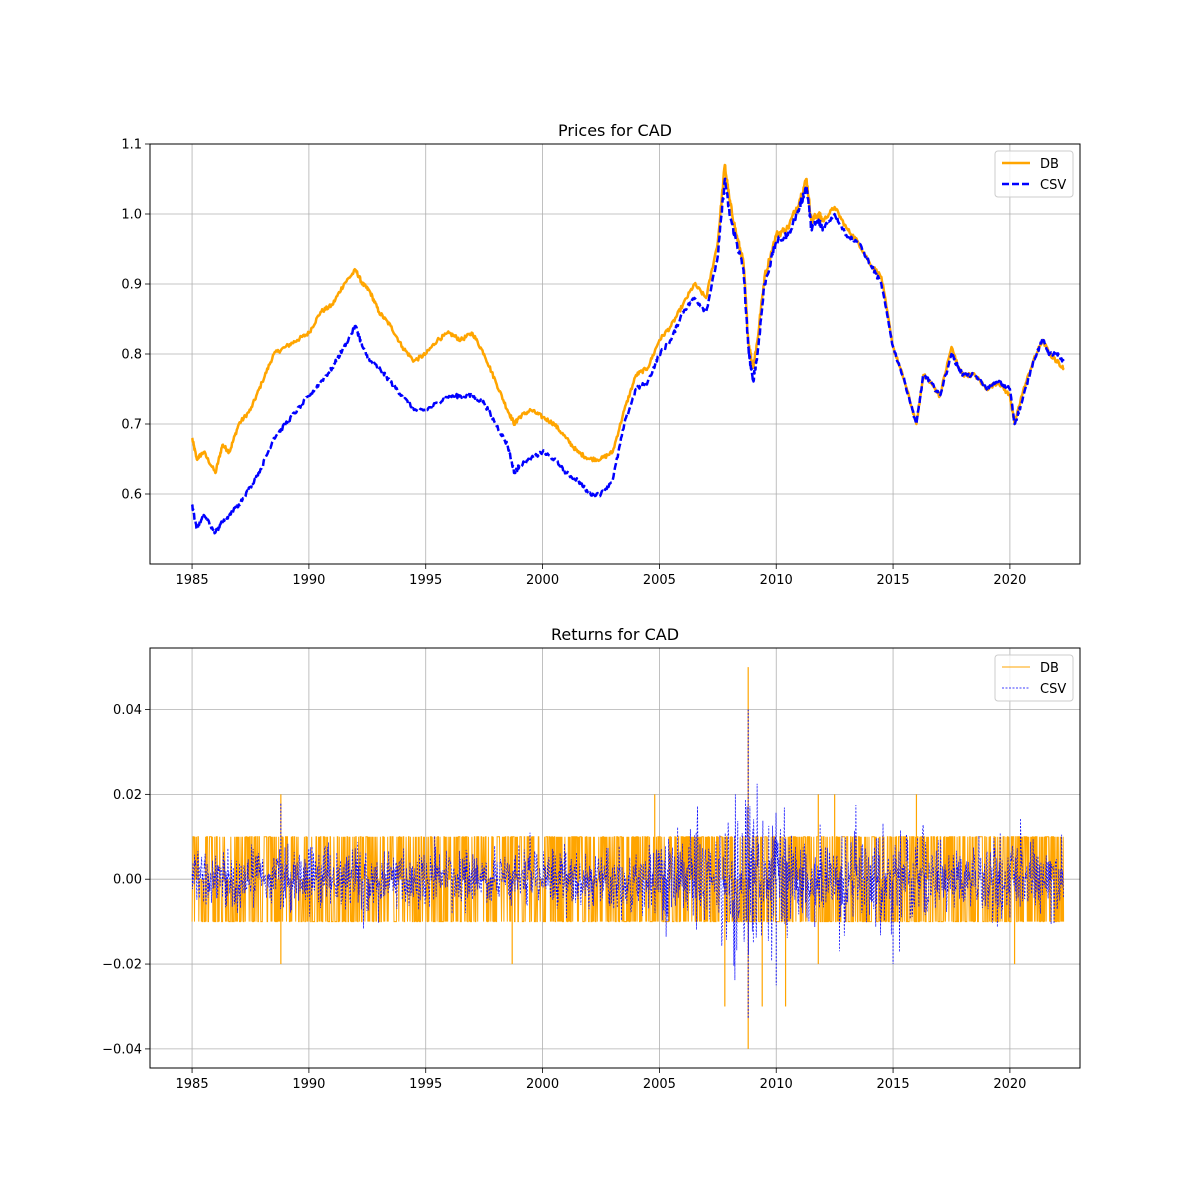 The image size is (1200, 1200). I want to click on prices-y-tick-label: 1.0, so click(131, 215).